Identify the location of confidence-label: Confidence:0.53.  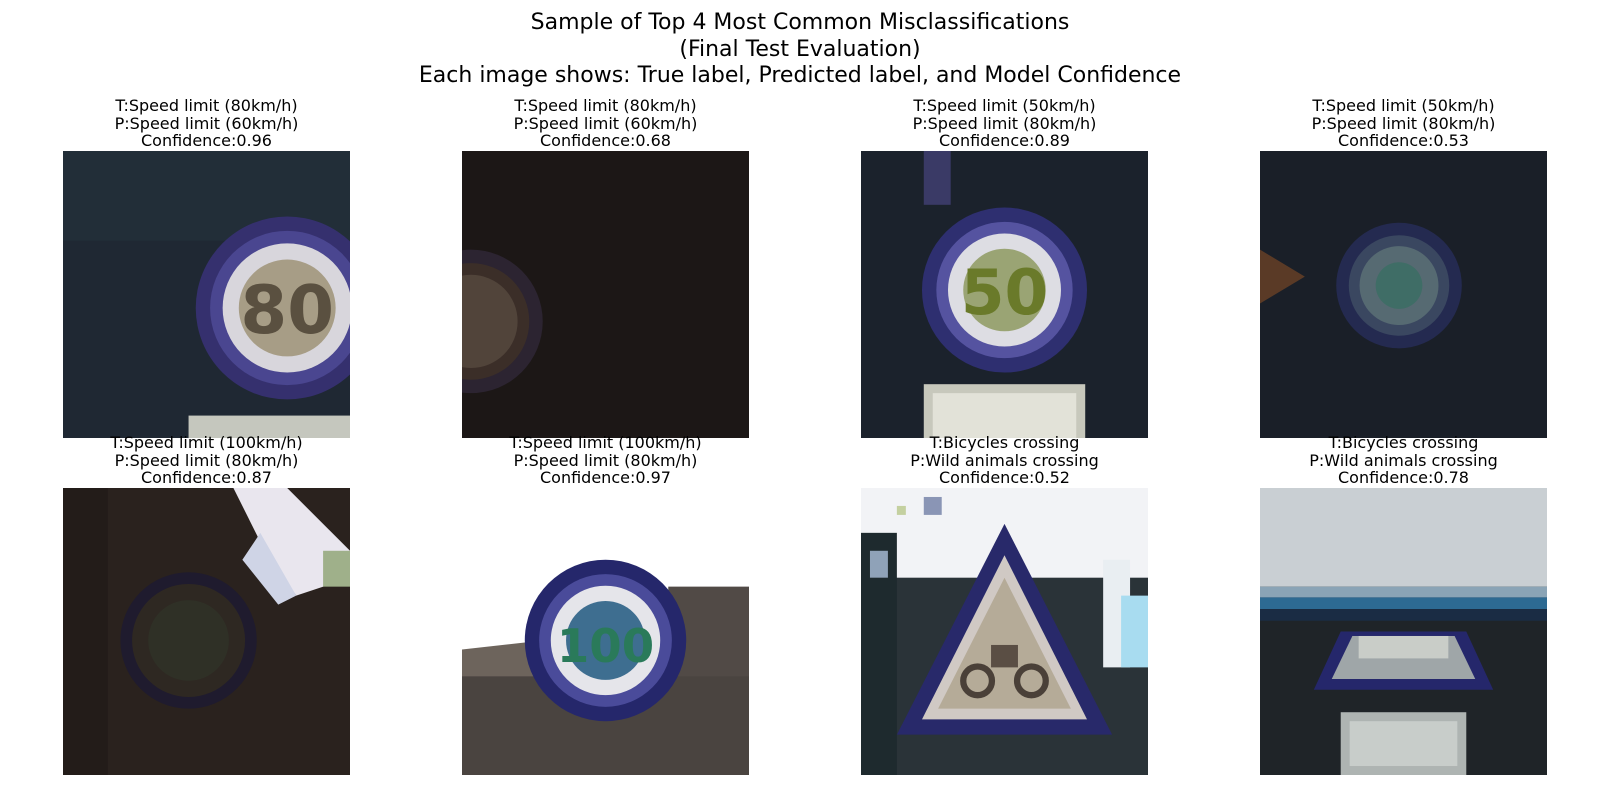
(1403, 140).